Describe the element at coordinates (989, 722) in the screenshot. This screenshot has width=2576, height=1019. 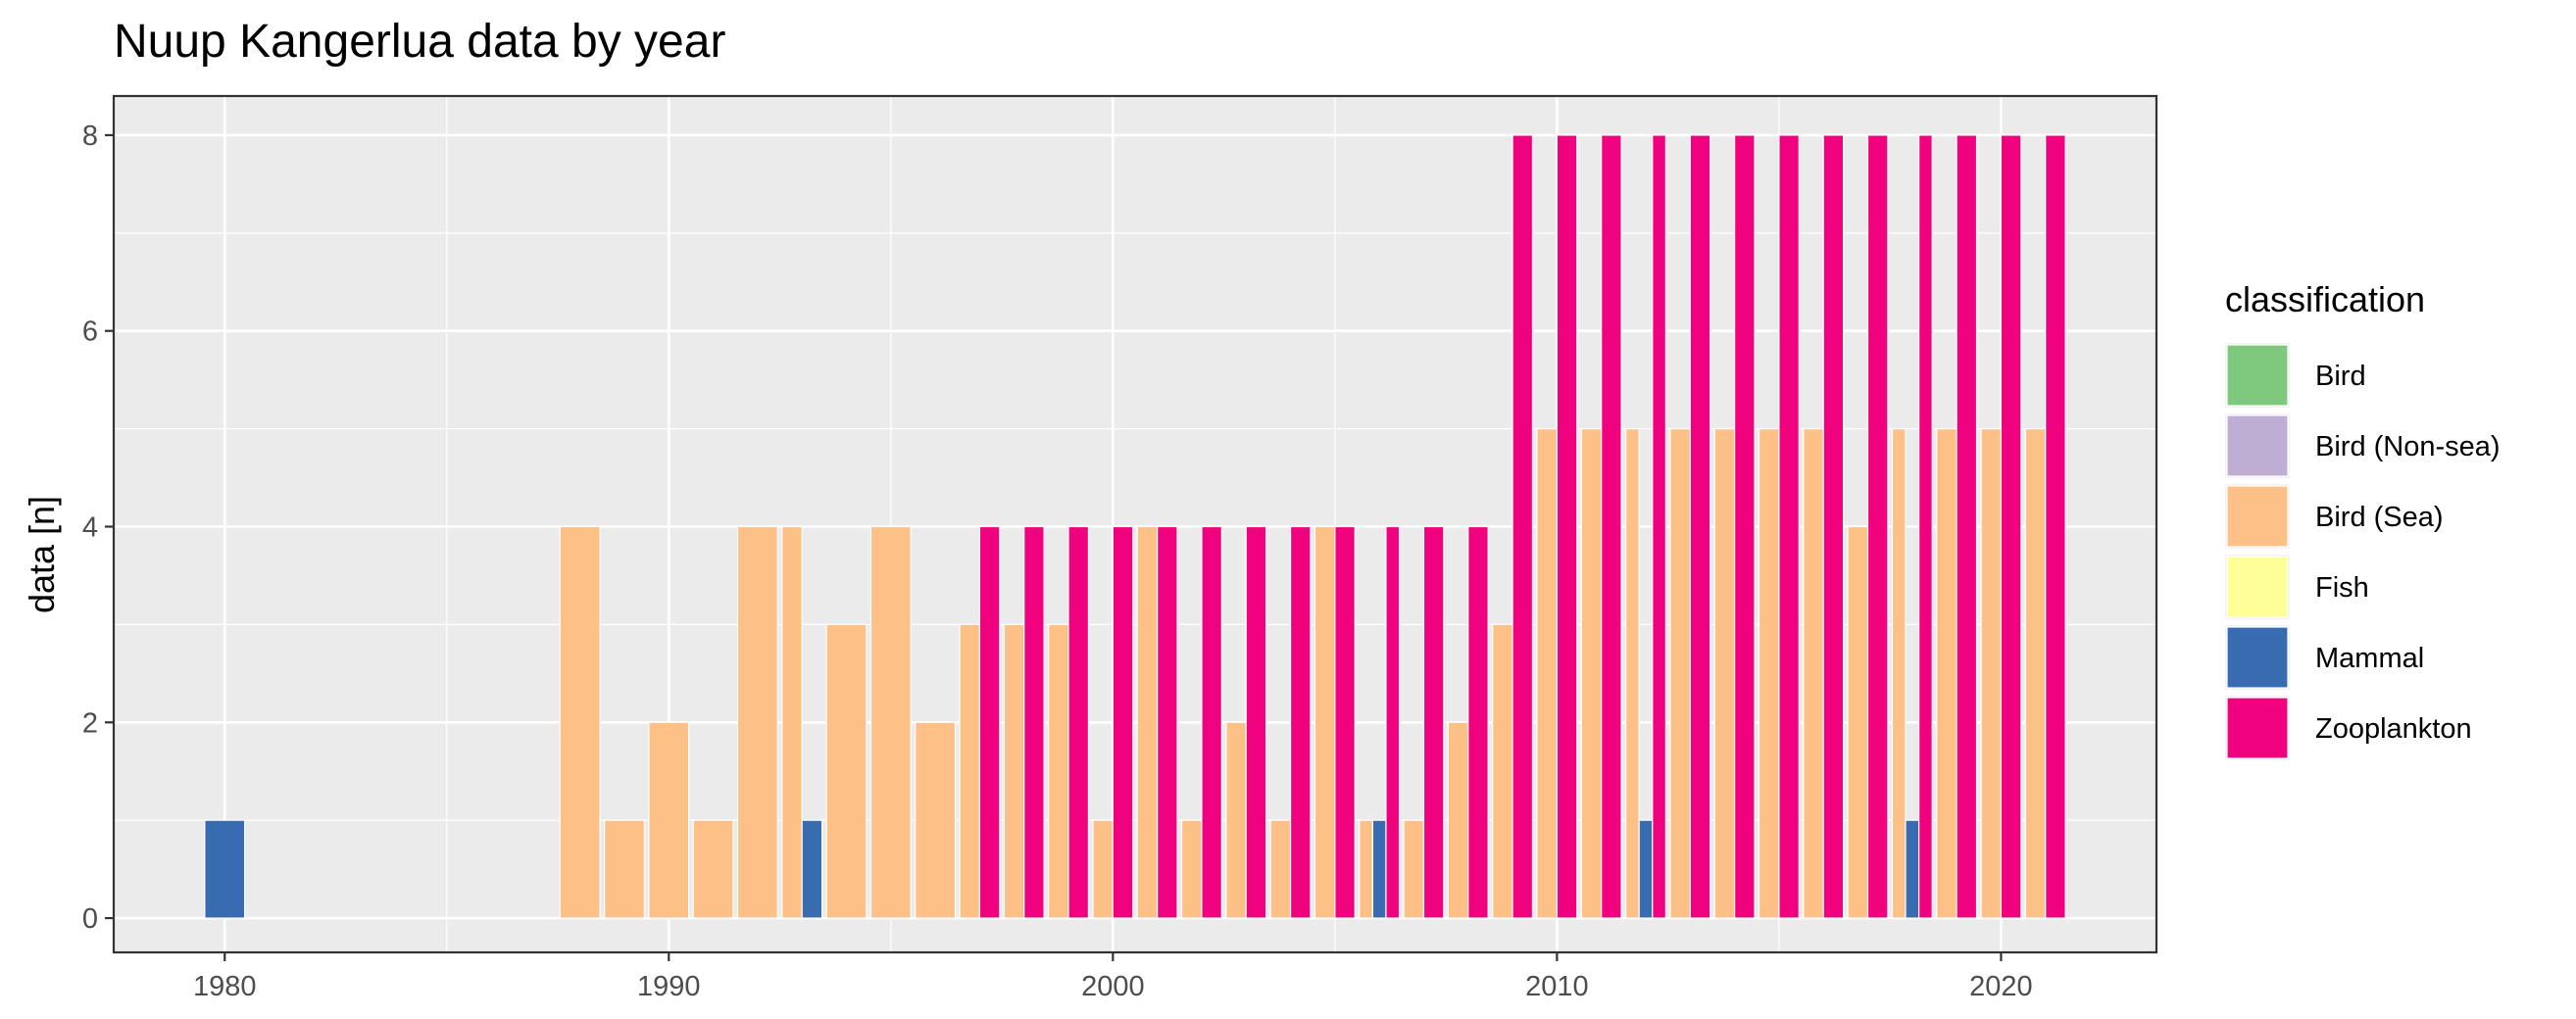
I see `bar-zooplankton-1997` at that location.